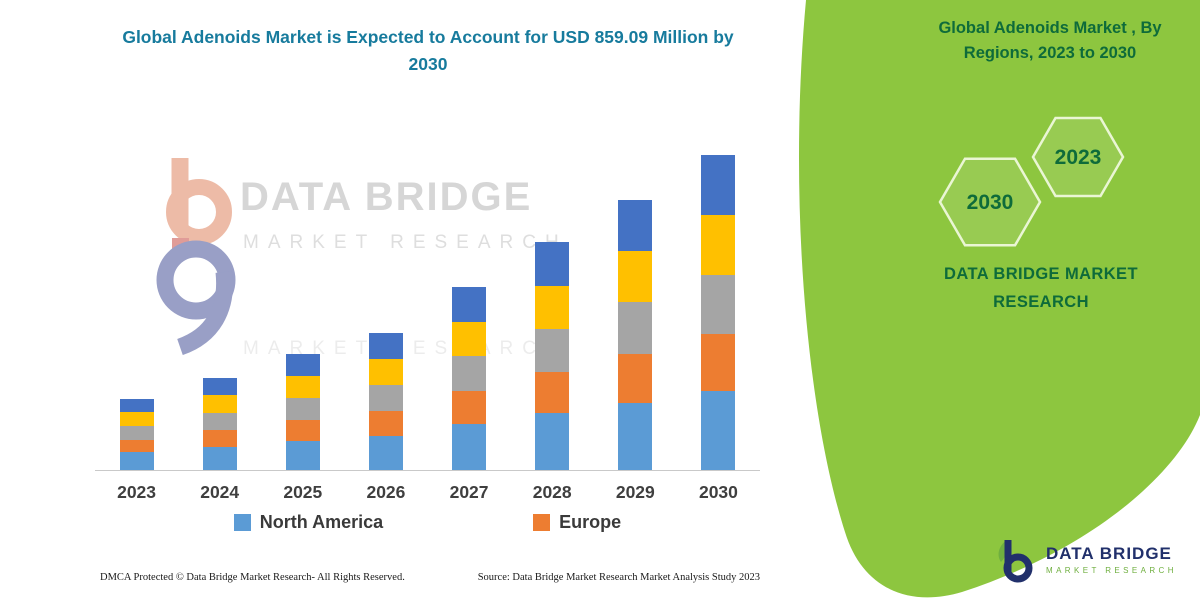  I want to click on x-axis-label-2028: 2028, so click(552, 492).